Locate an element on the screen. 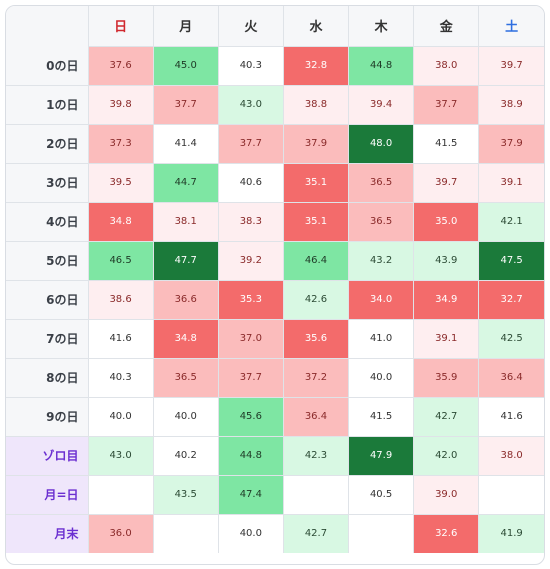 The image size is (550, 569). value-cell-wed is located at coordinates (316, 494).